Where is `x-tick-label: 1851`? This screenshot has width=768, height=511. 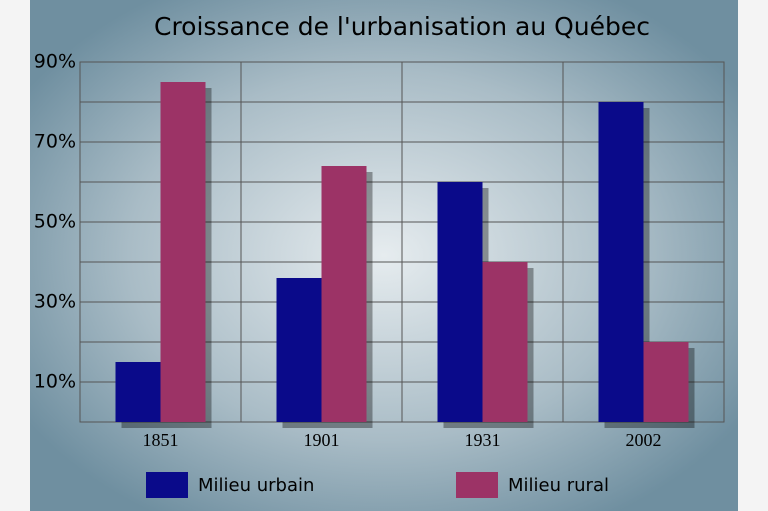 x-tick-label: 1851 is located at coordinates (161, 440).